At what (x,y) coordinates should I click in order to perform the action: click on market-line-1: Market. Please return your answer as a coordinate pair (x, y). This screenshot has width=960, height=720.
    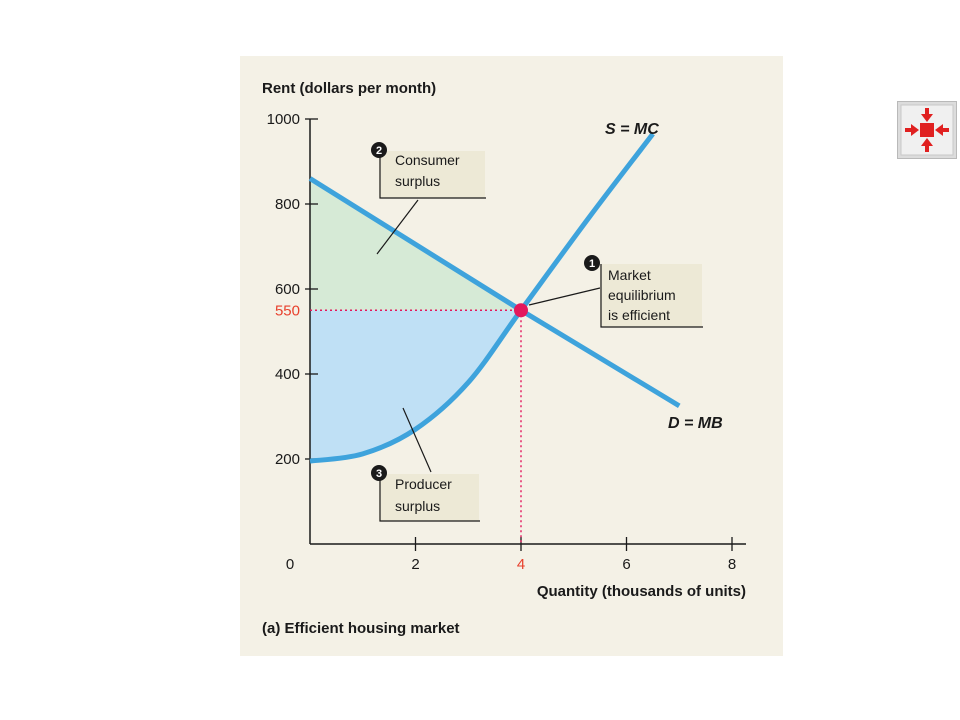
    Looking at the image, I should click on (629, 275).